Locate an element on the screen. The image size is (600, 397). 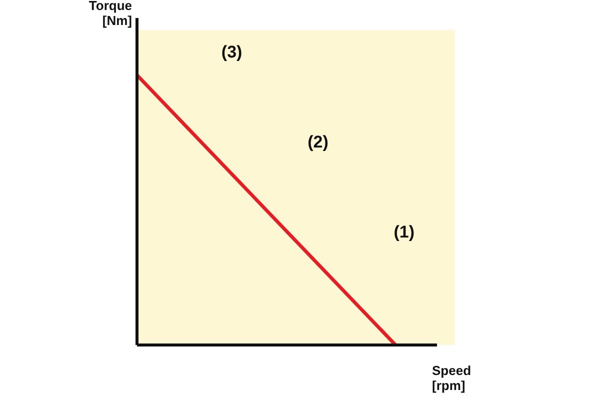
annotation: (2) is located at coordinates (318, 142).